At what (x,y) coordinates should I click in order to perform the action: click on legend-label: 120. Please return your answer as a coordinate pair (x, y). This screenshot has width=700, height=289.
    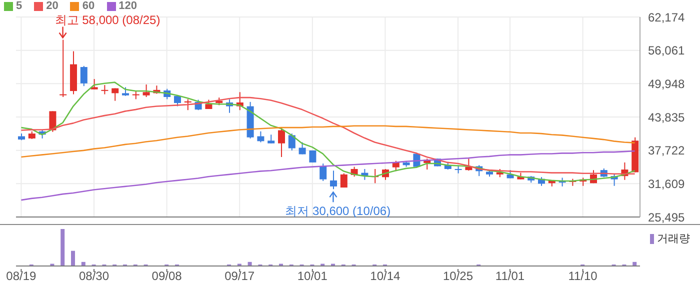
    Looking at the image, I should click on (127, 6).